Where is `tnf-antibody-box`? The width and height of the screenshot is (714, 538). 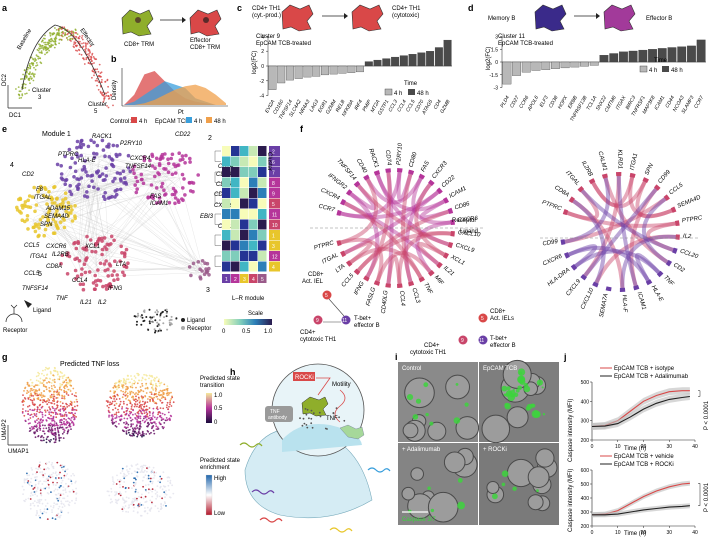 tnf-antibody-box is located at coordinates (279, 414).